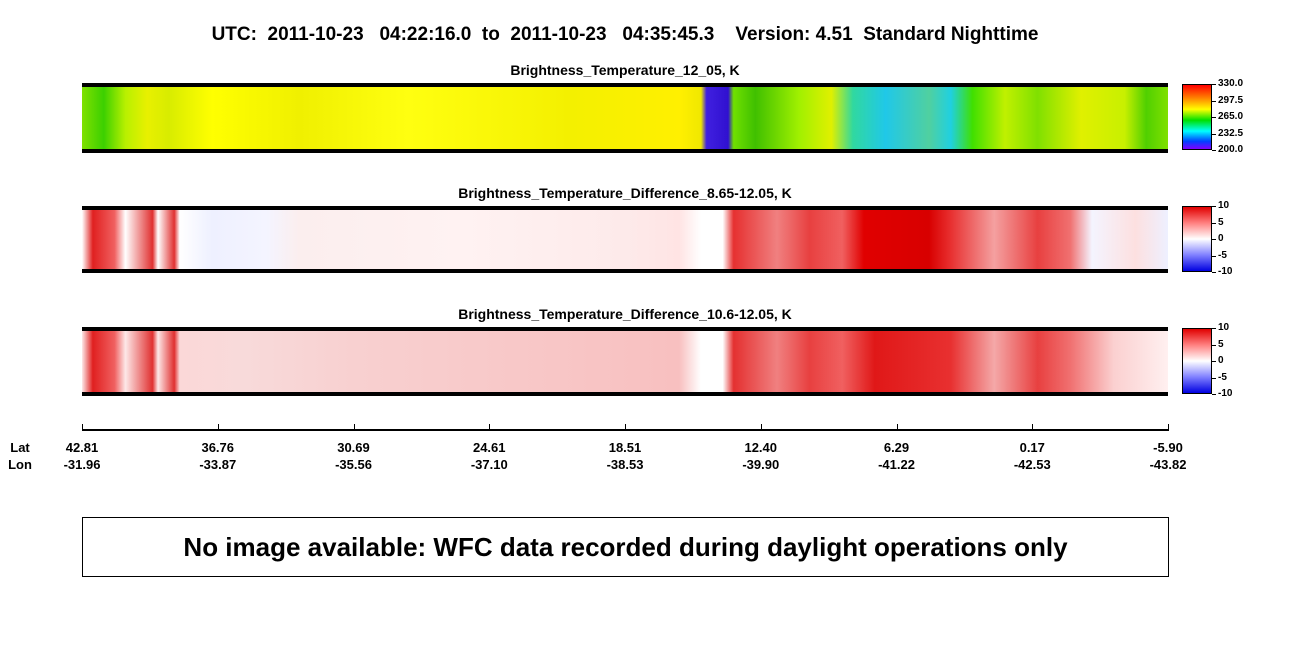 Image resolution: width=1300 pixels, height=667 pixels. Describe the element at coordinates (1168, 447) in the screenshot. I see `lat-label: -5.90` at that location.